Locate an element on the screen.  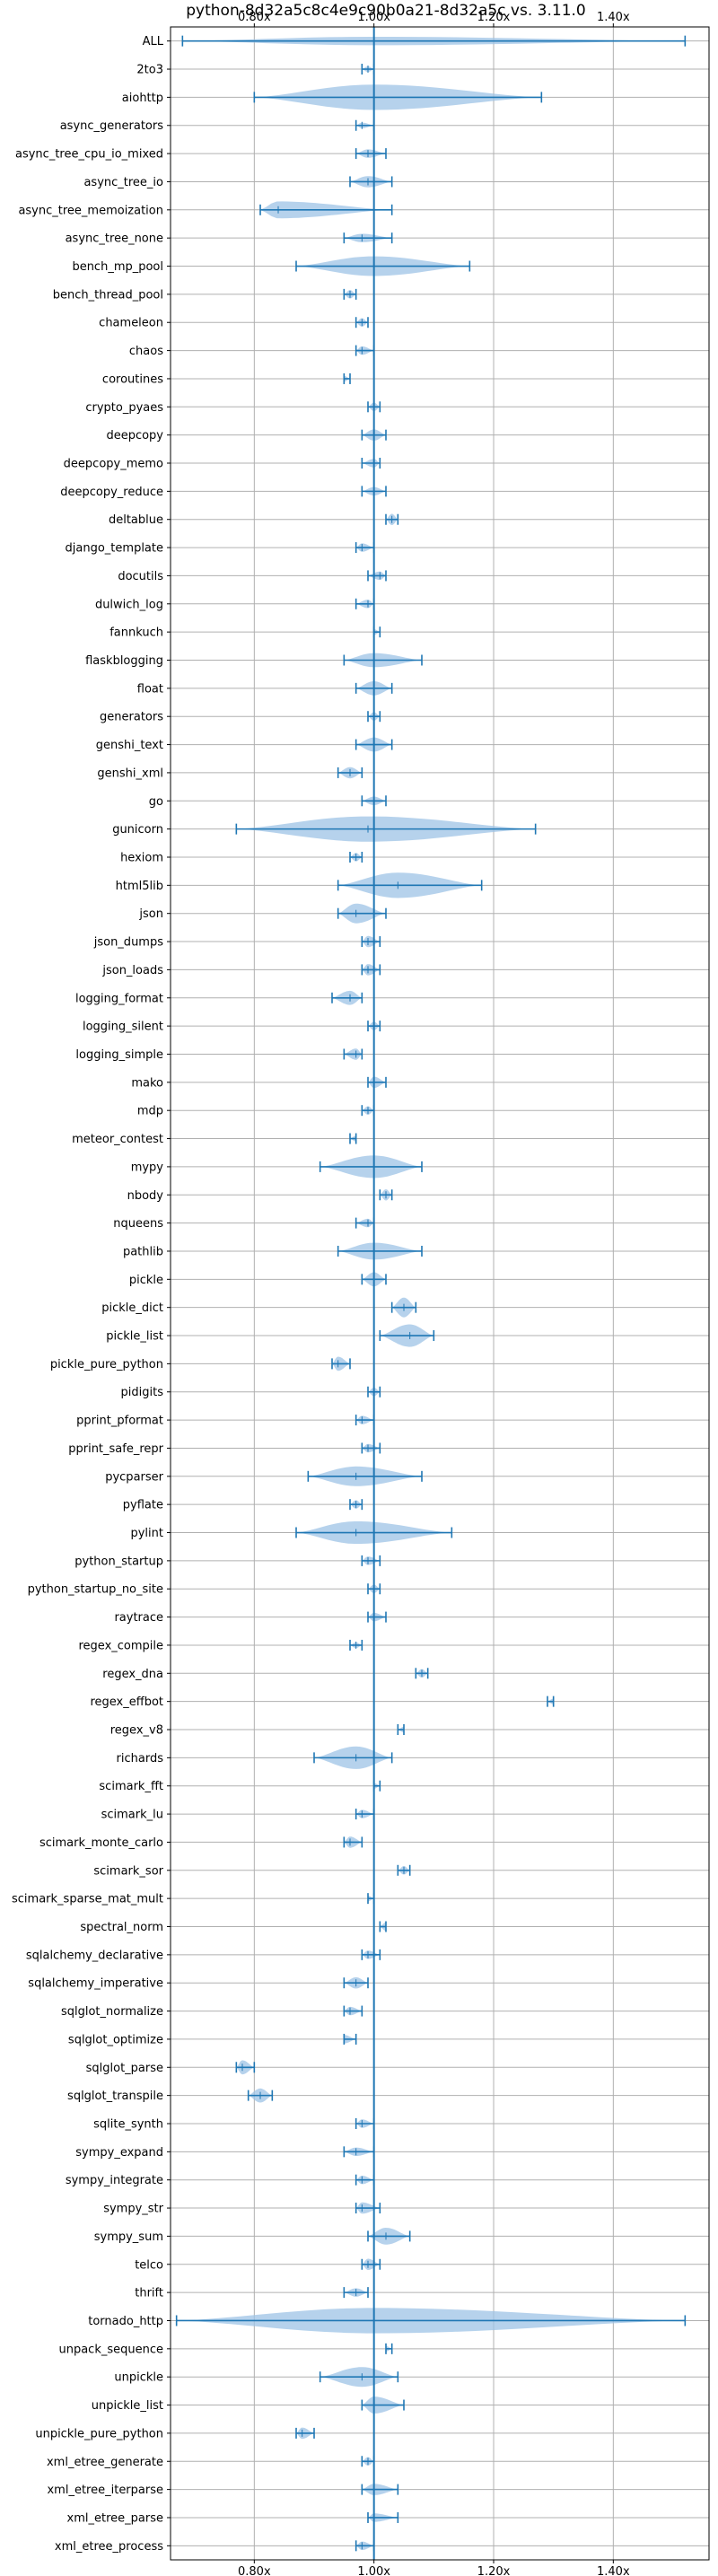
category-label: xml_etree_iterparse is located at coordinates (105, 2490).